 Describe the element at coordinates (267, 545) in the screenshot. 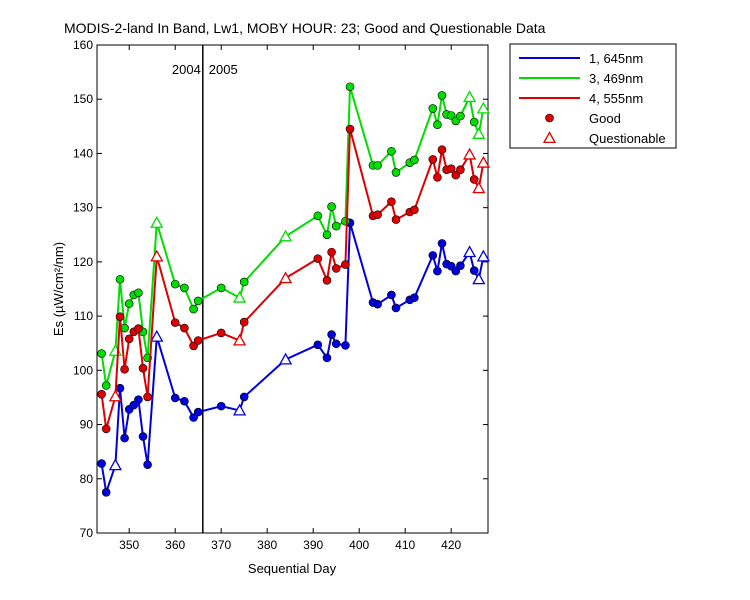

I see `x-tick-label: 380` at that location.